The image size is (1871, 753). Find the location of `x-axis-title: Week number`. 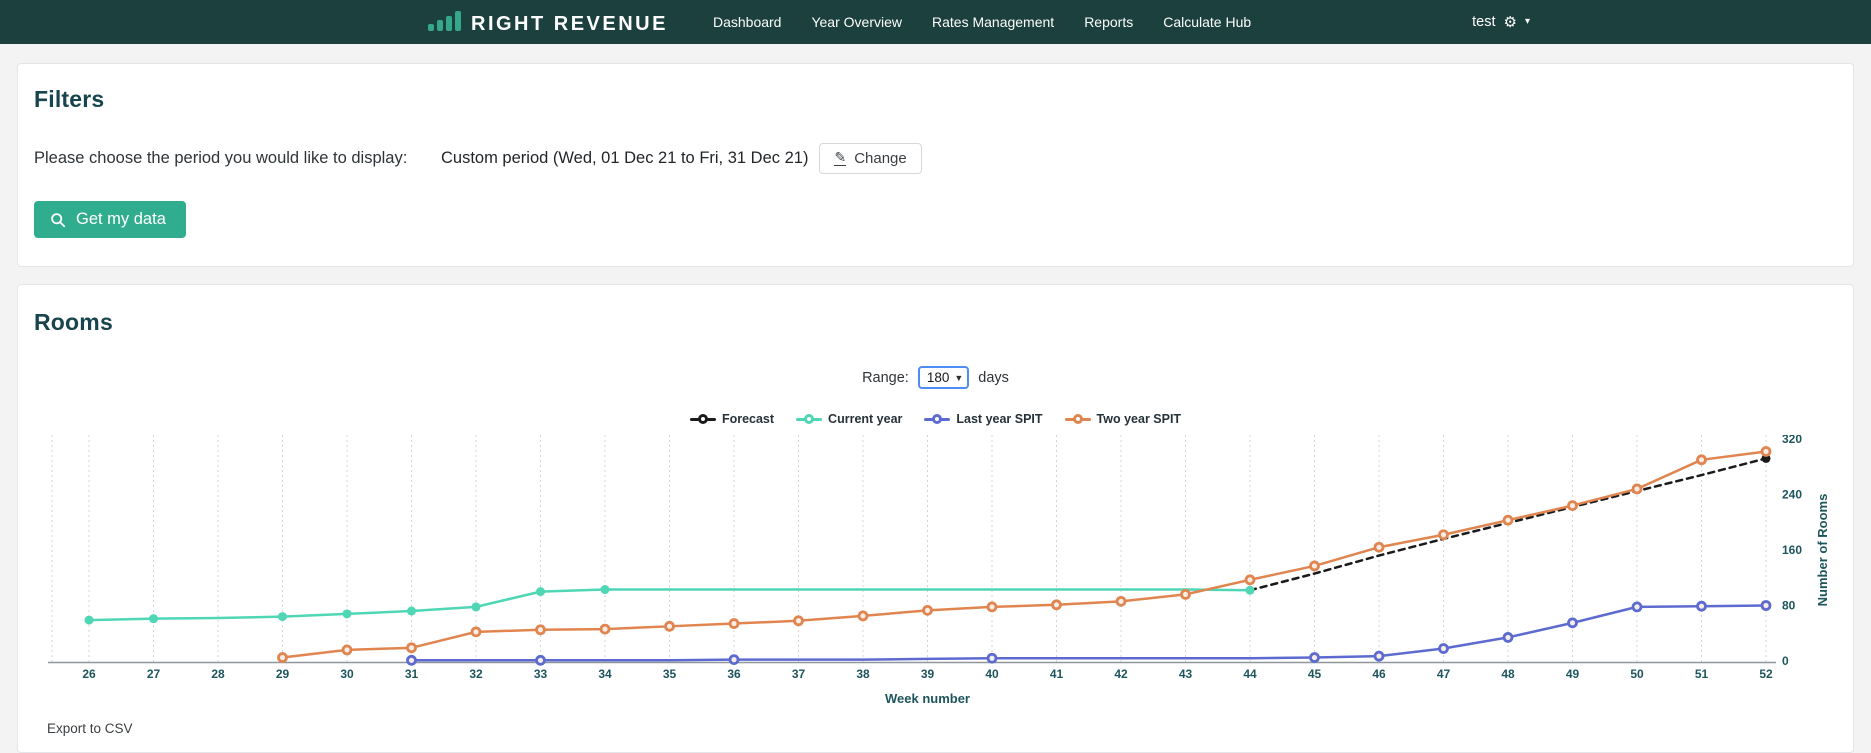

x-axis-title: Week number is located at coordinates (927, 698).